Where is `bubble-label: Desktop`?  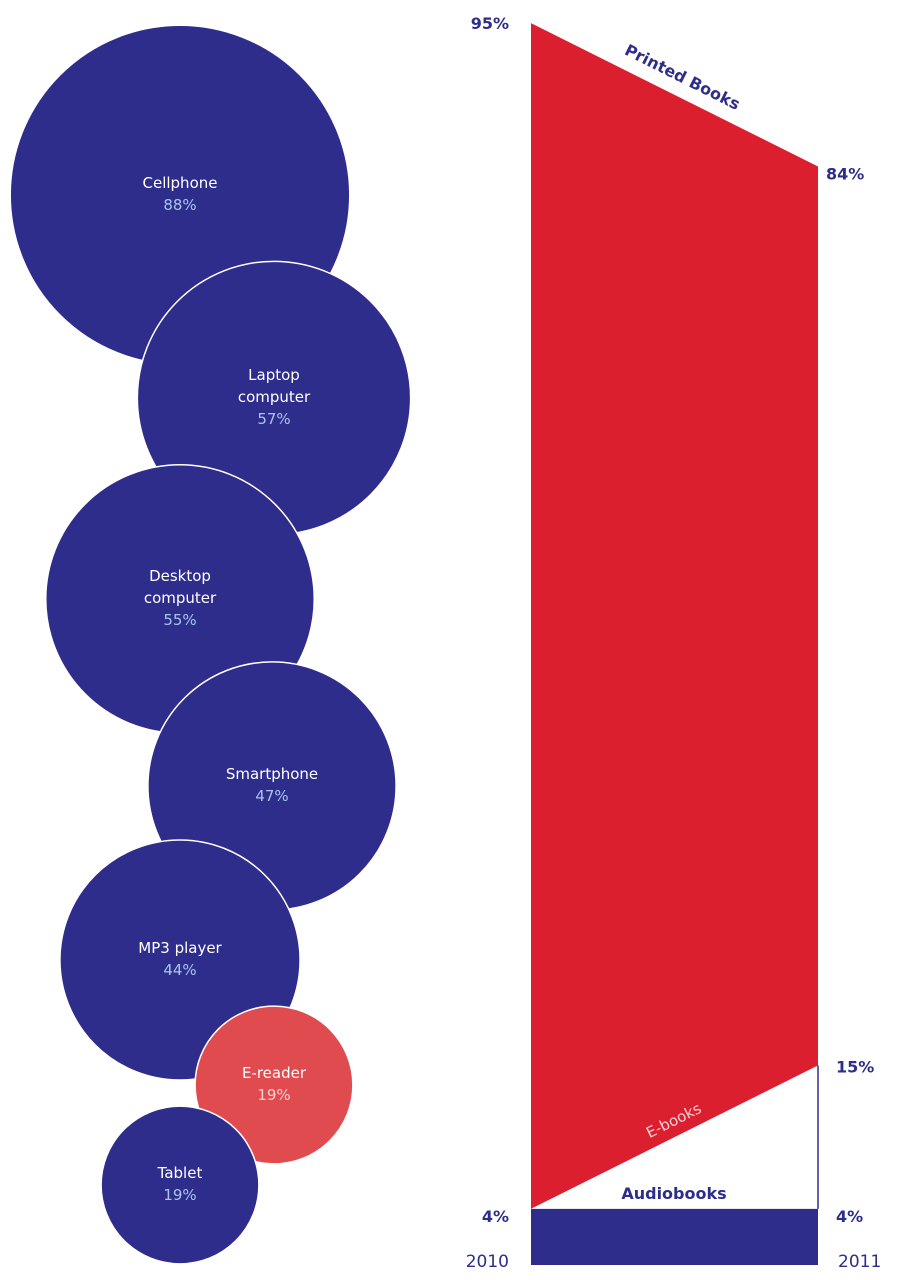
bubble-label: Desktop is located at coordinates (180, 576).